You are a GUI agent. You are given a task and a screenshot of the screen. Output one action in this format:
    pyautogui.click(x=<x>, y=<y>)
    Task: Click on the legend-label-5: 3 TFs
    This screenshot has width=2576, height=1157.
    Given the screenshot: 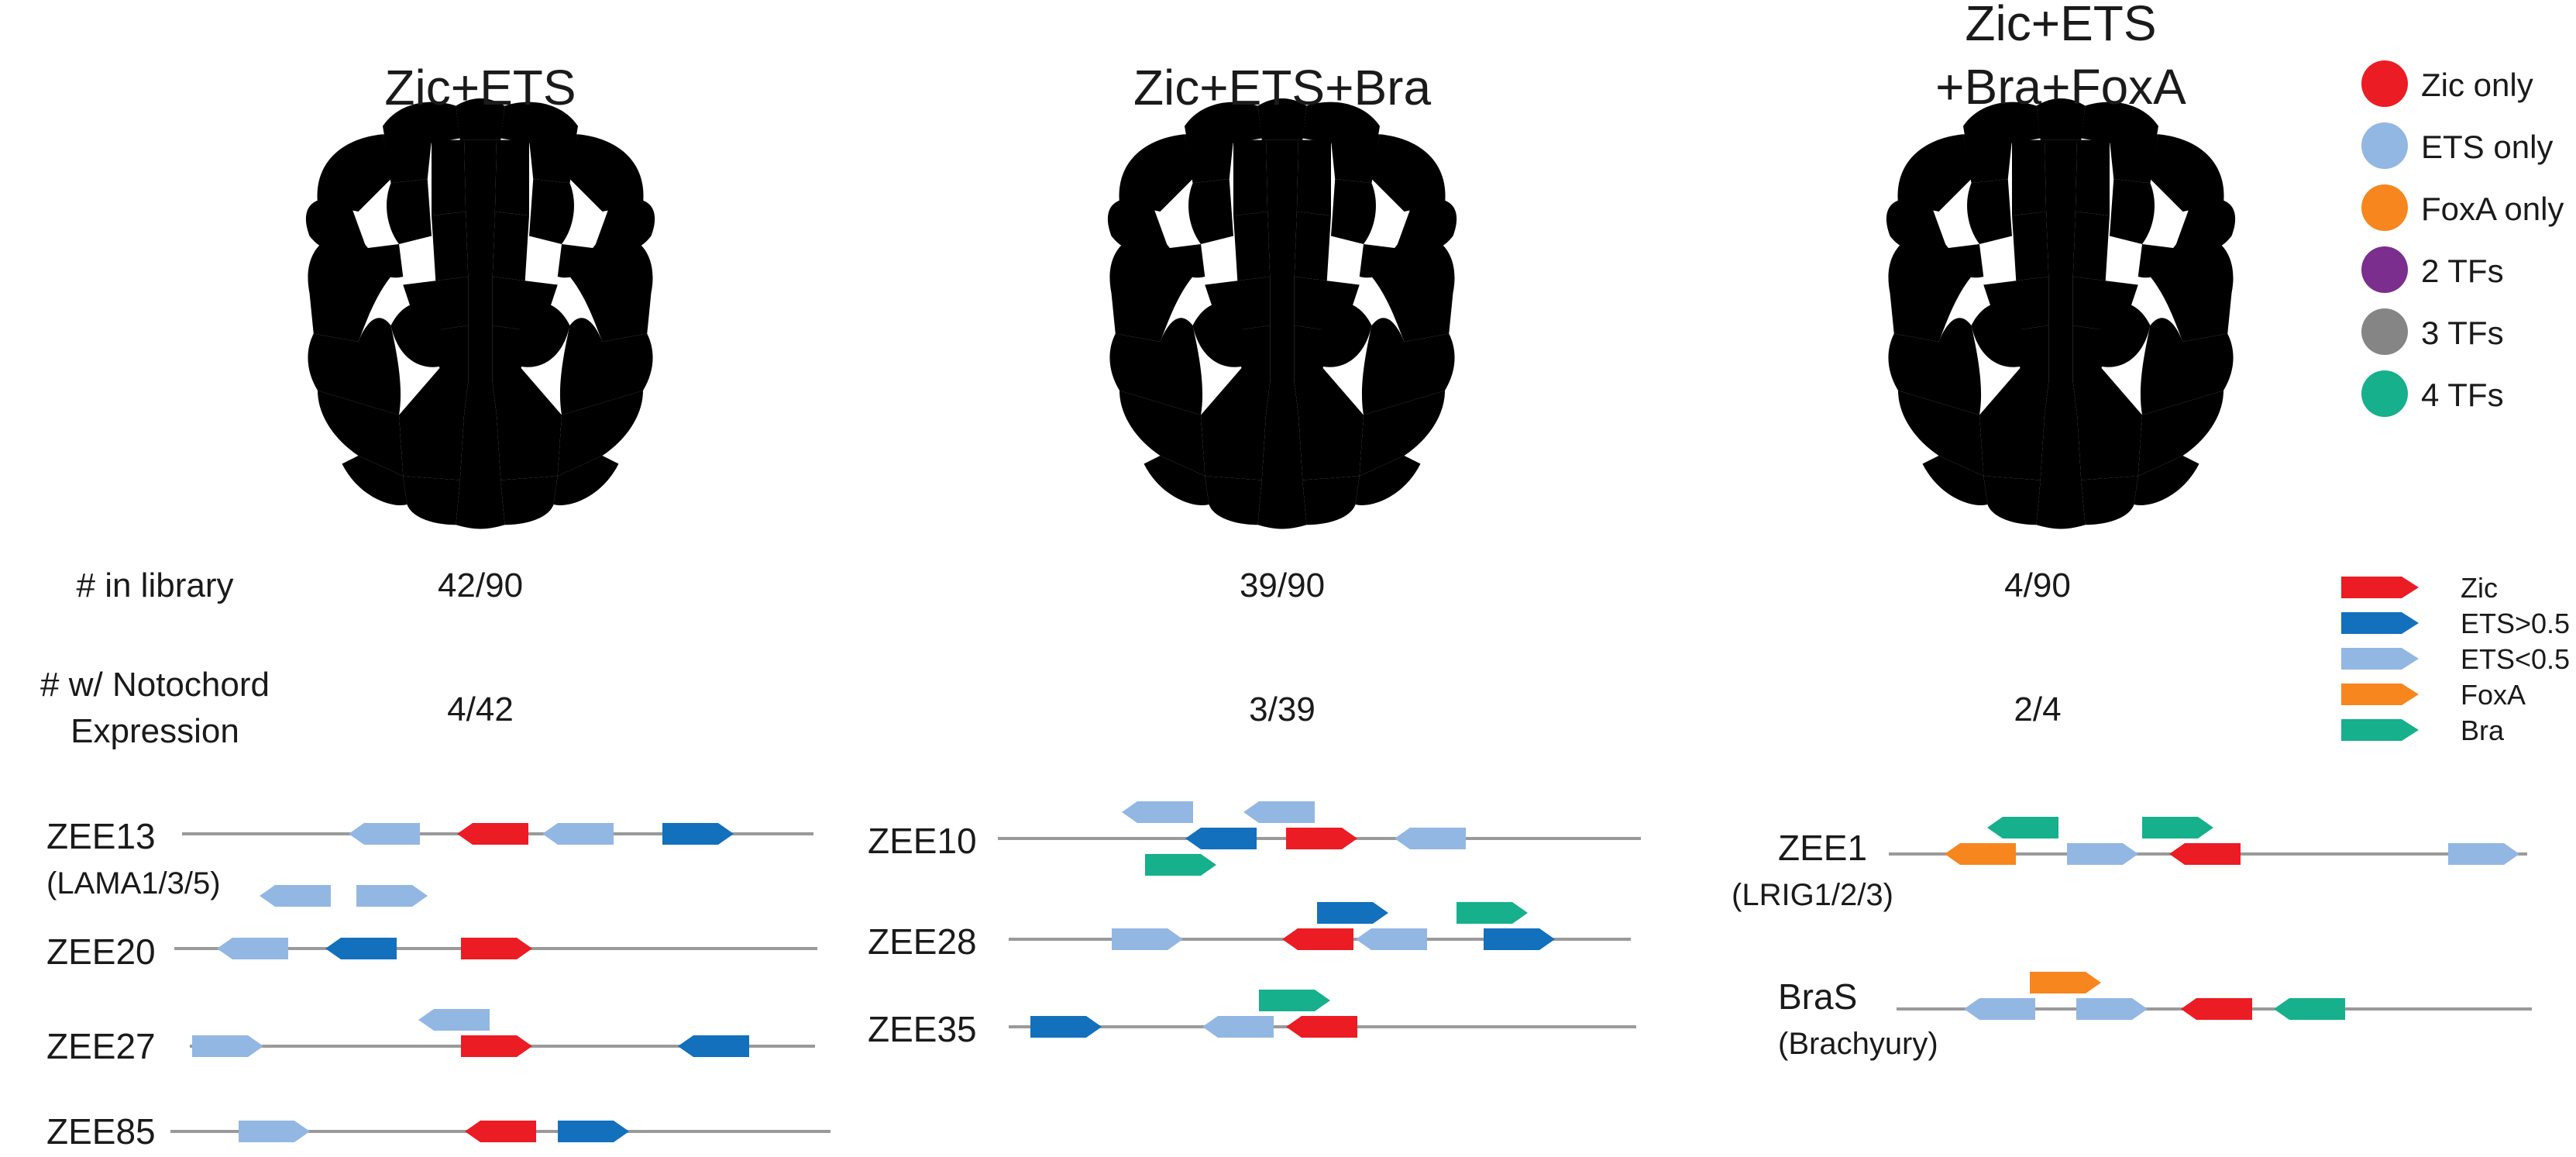 What is the action you would take?
    pyautogui.click(x=2462, y=333)
    